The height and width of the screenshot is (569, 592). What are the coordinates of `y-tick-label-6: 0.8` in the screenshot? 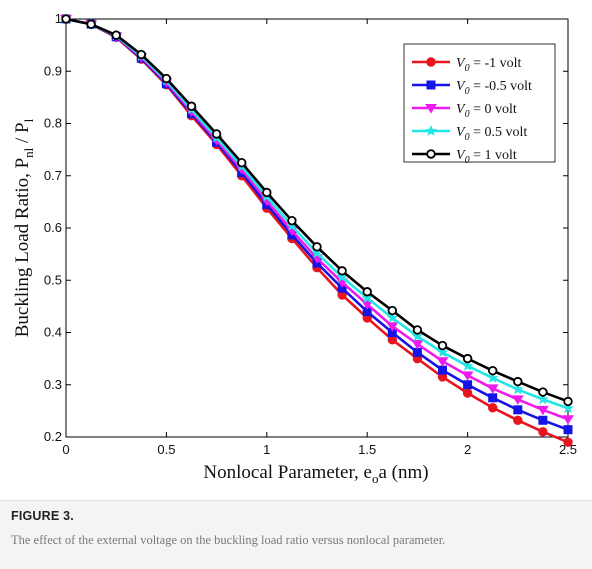 It's located at (53, 123).